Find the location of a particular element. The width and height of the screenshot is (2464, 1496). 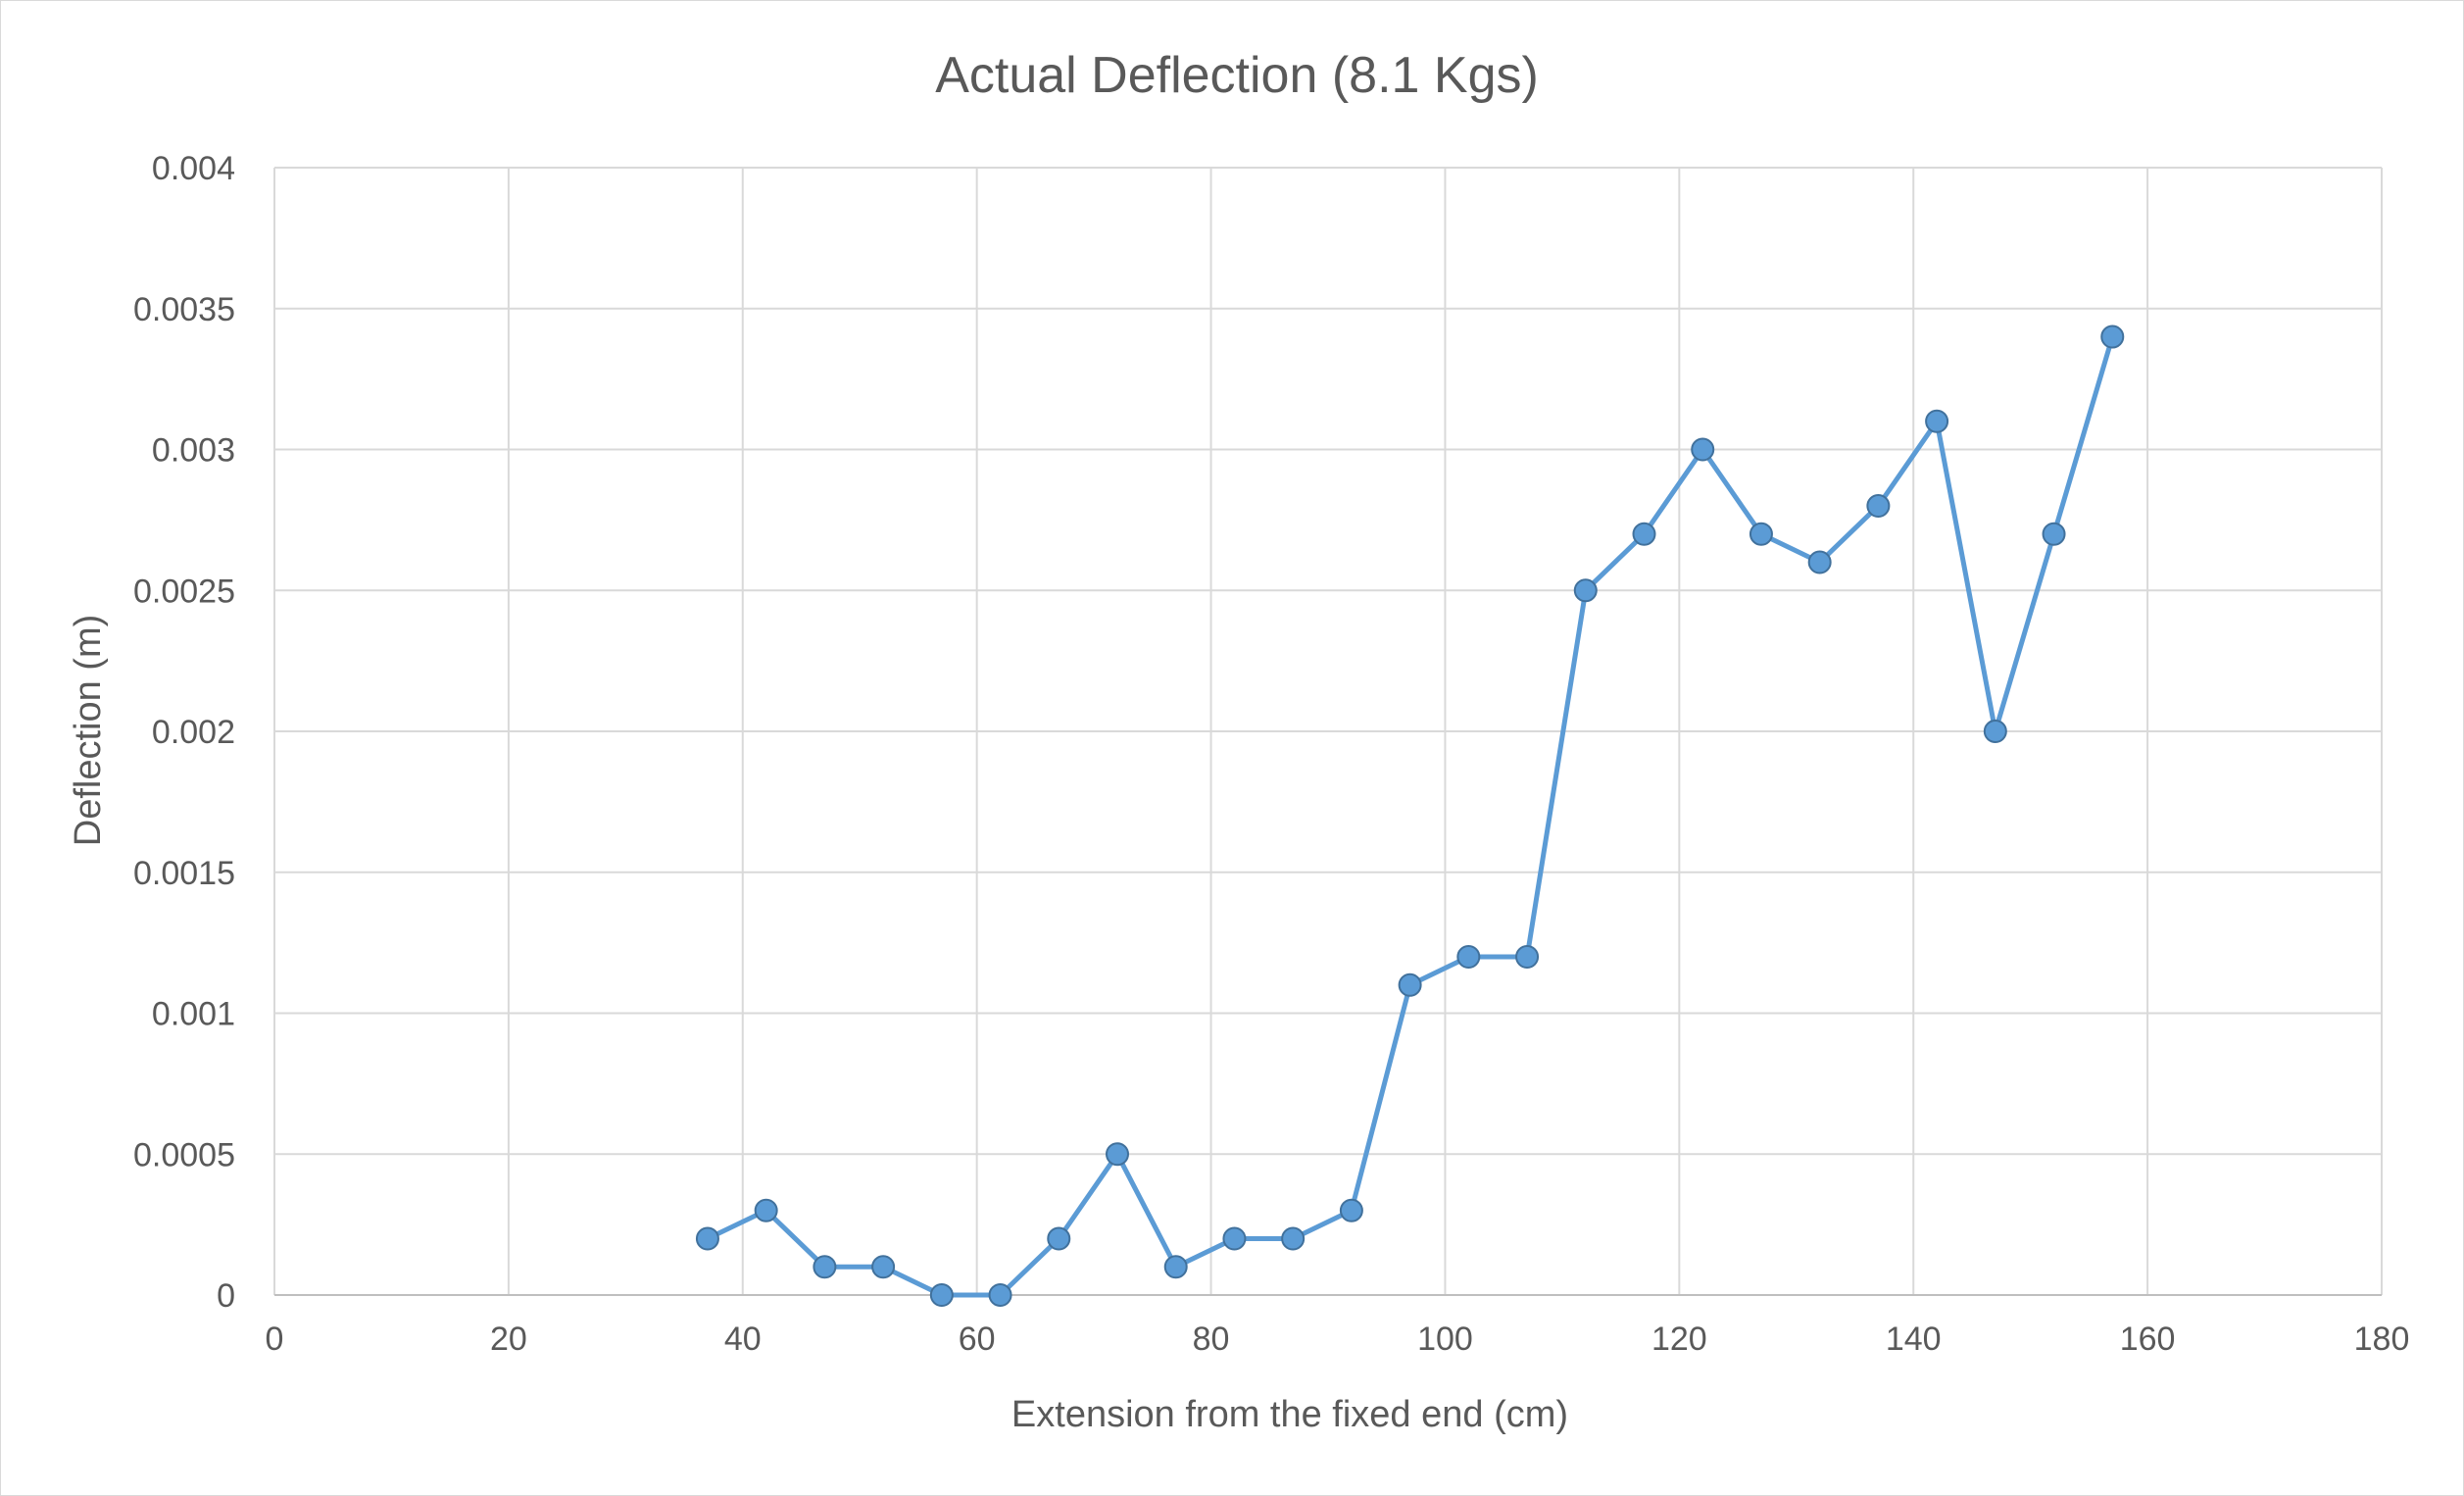

y-tick-label: 0.003 is located at coordinates (193, 451).